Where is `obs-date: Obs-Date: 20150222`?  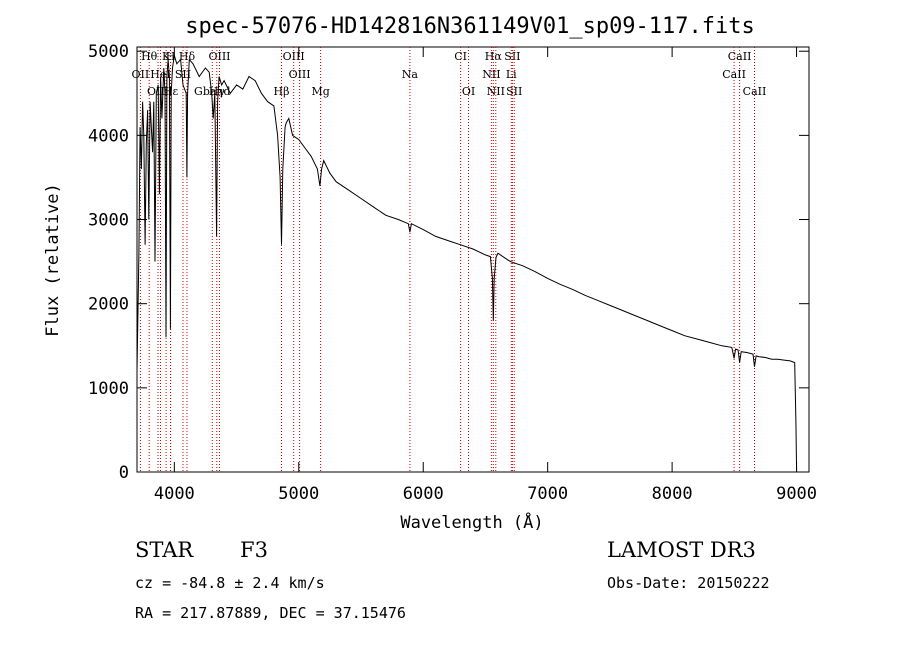
obs-date: Obs-Date: 20150222 is located at coordinates (688, 583).